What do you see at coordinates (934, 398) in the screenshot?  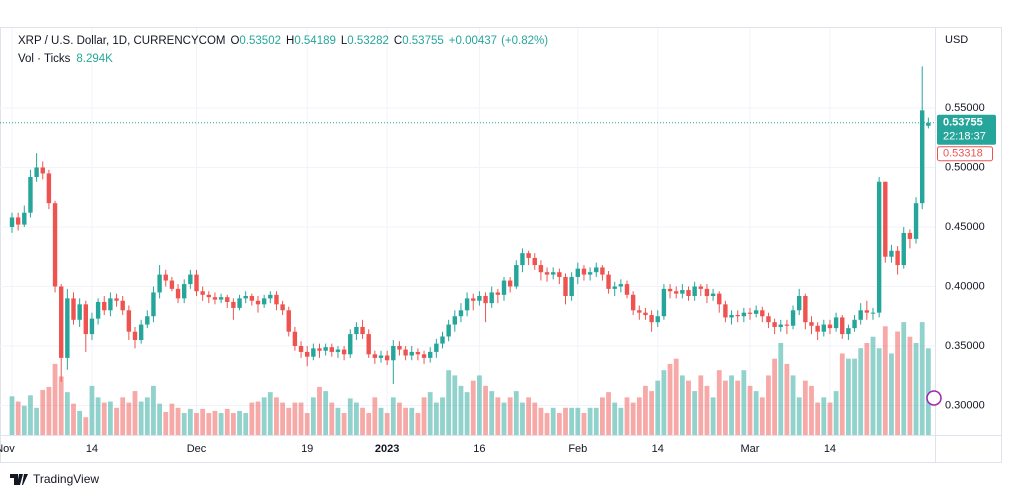 I see `alert-icon` at bounding box center [934, 398].